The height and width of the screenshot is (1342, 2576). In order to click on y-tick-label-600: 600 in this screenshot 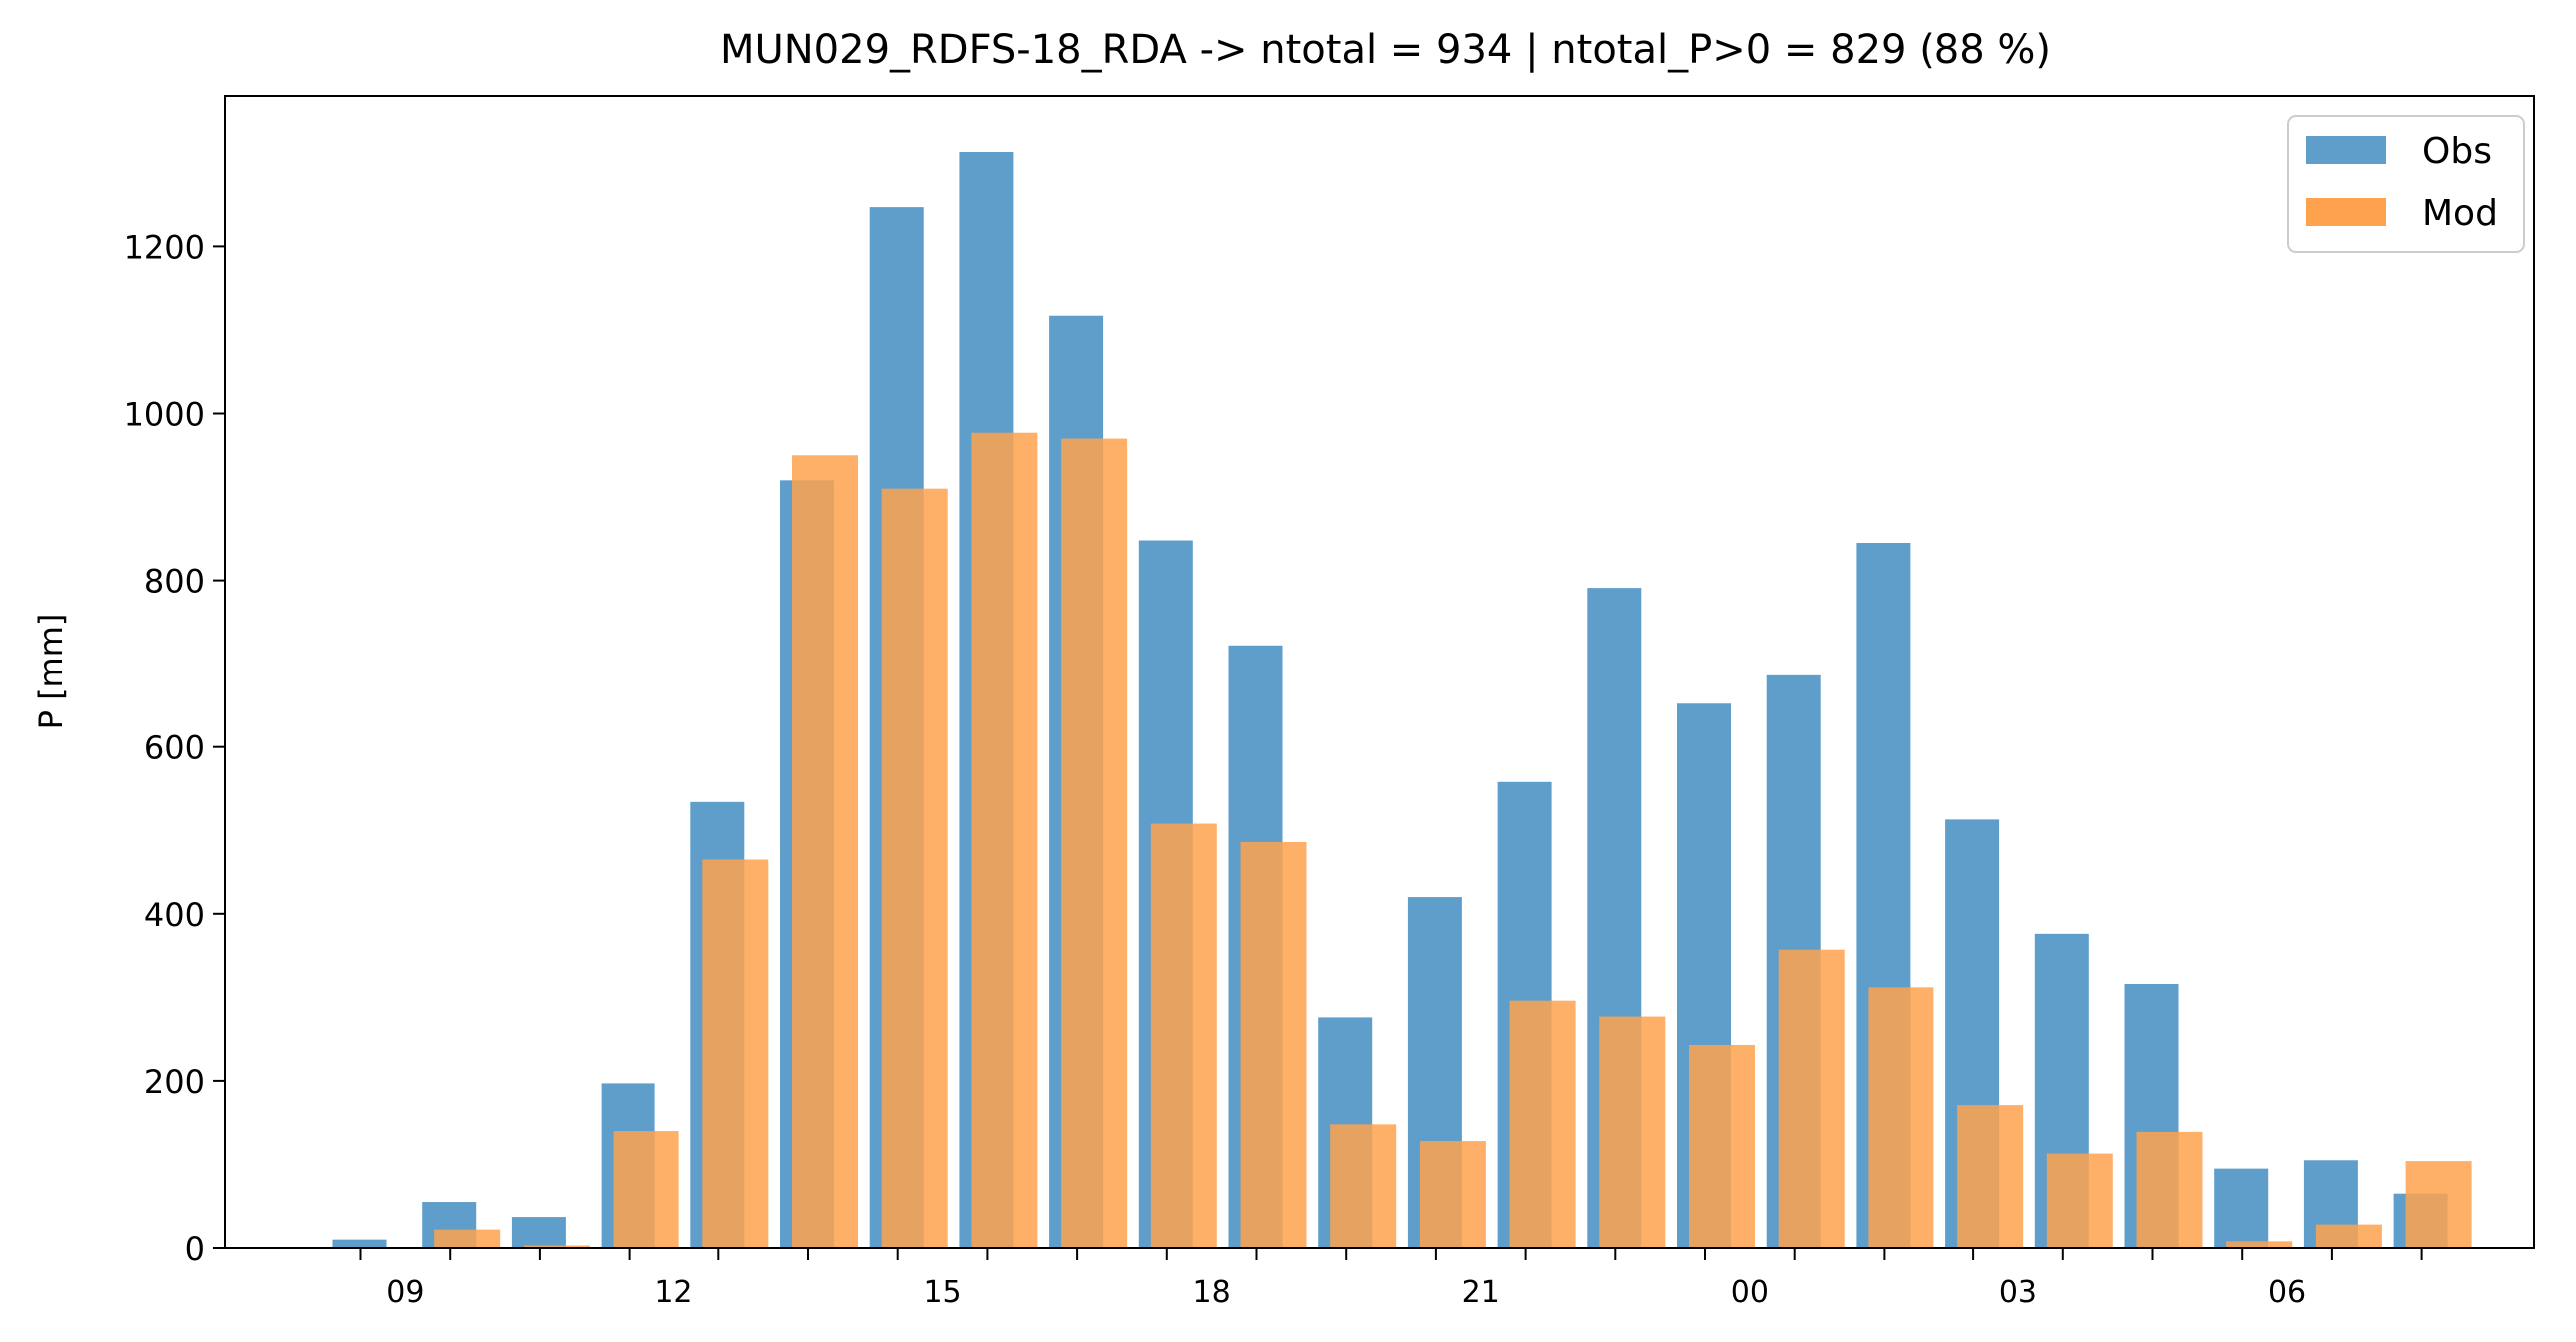, I will do `click(174, 748)`.